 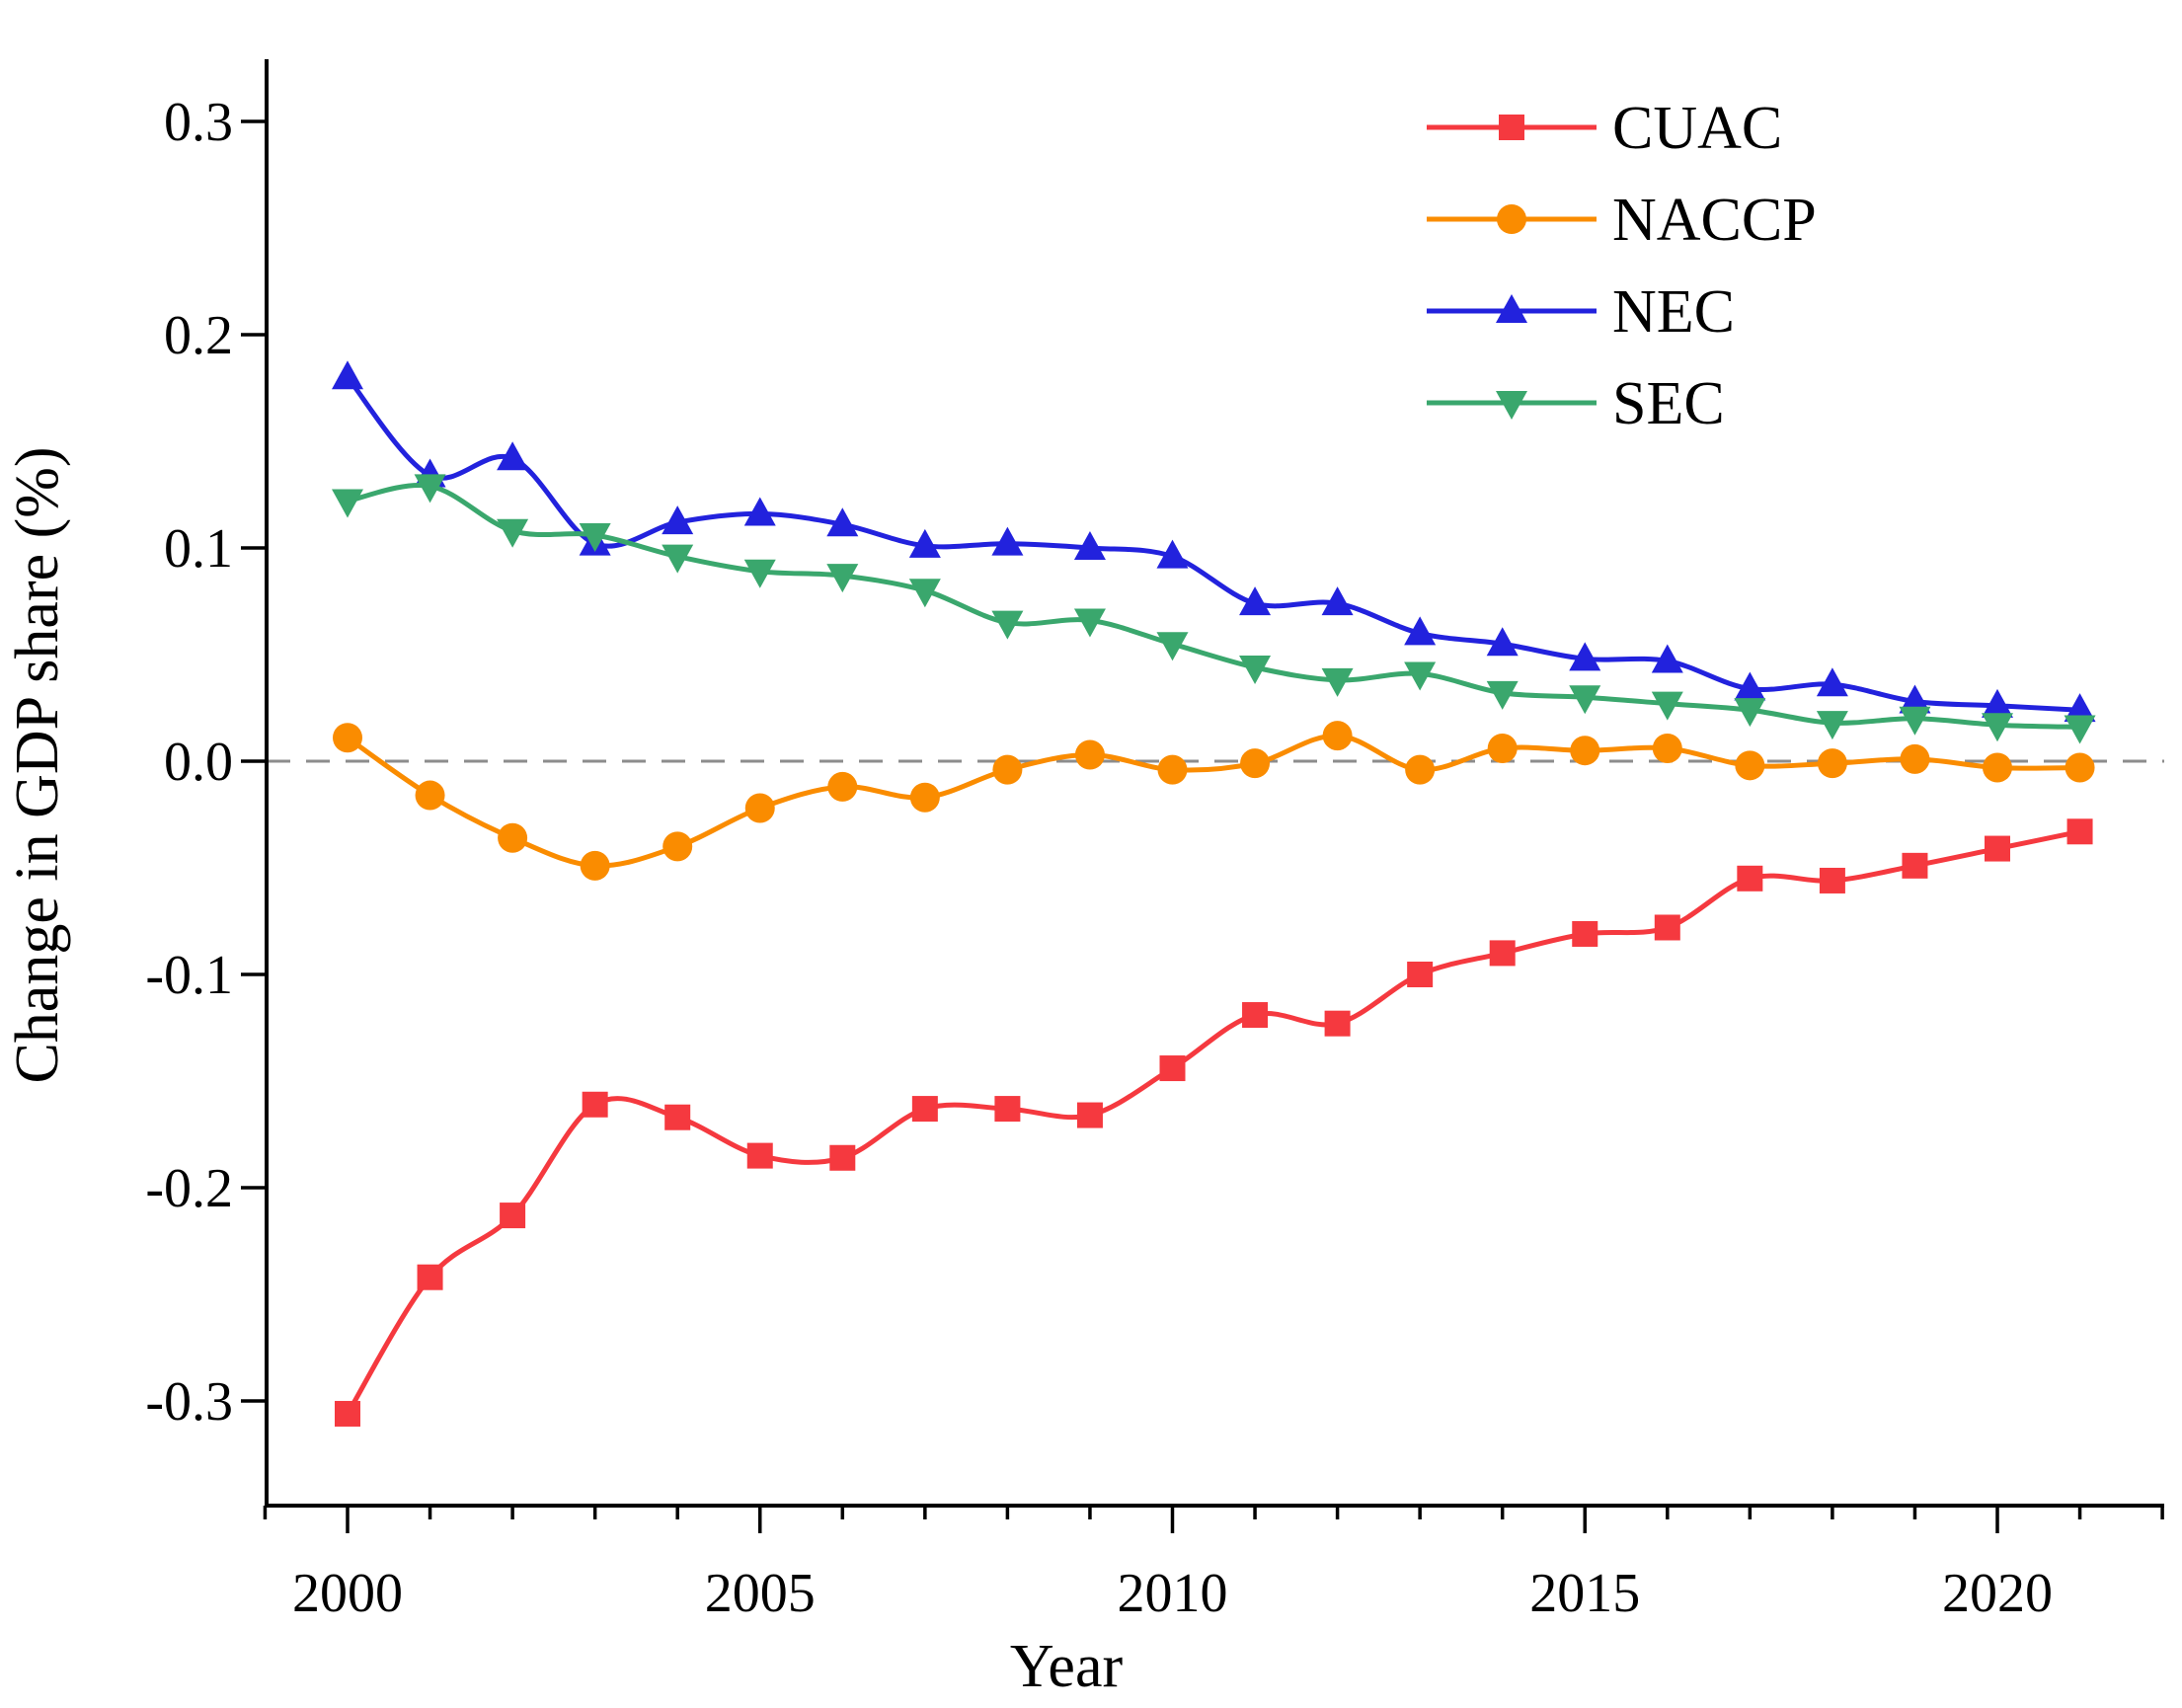 I want to click on y-axis-label: Change in GDP share (%), so click(x=37, y=764).